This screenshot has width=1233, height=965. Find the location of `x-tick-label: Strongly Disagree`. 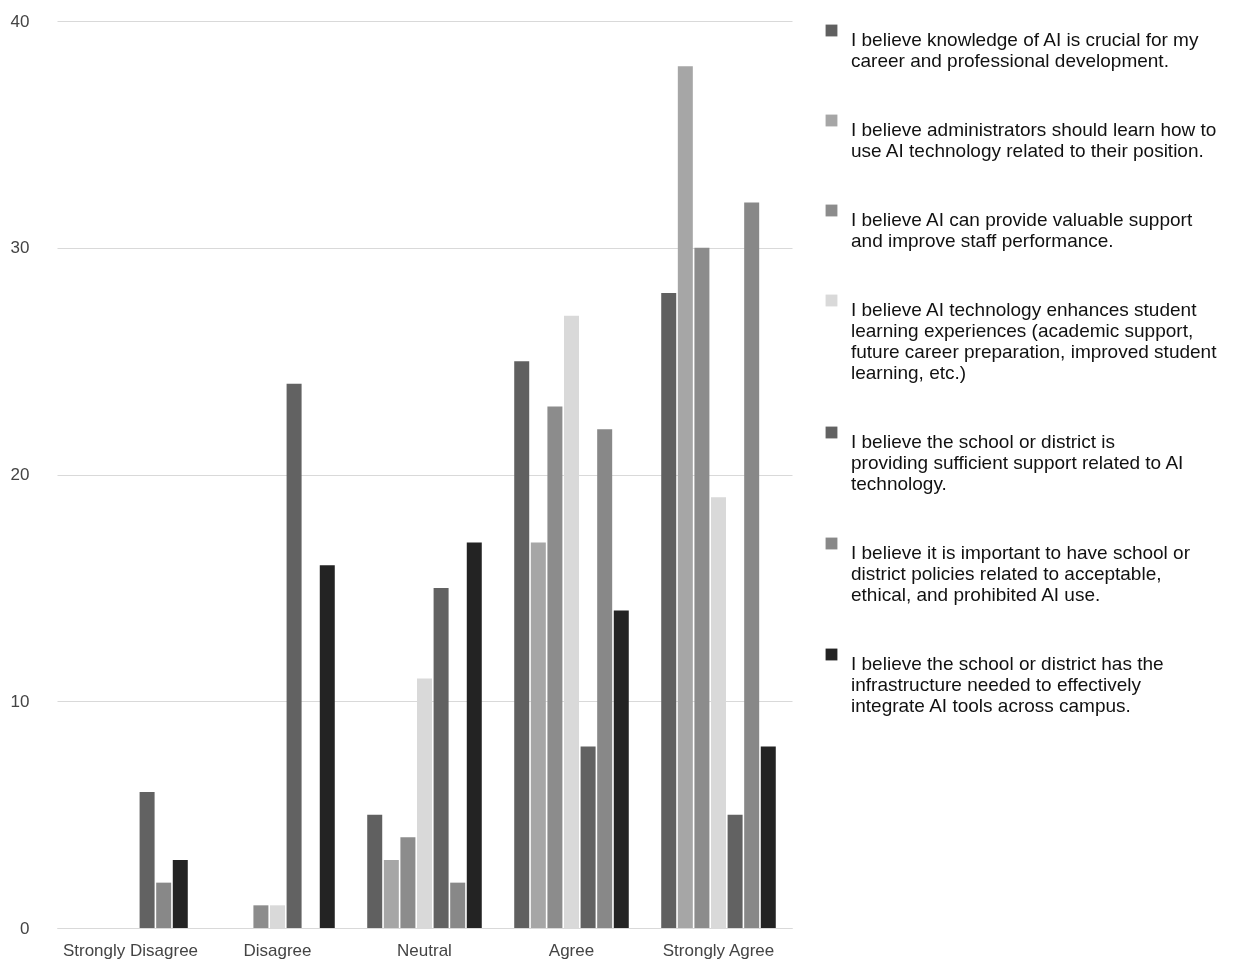

x-tick-label: Strongly Disagree is located at coordinates (130, 950).